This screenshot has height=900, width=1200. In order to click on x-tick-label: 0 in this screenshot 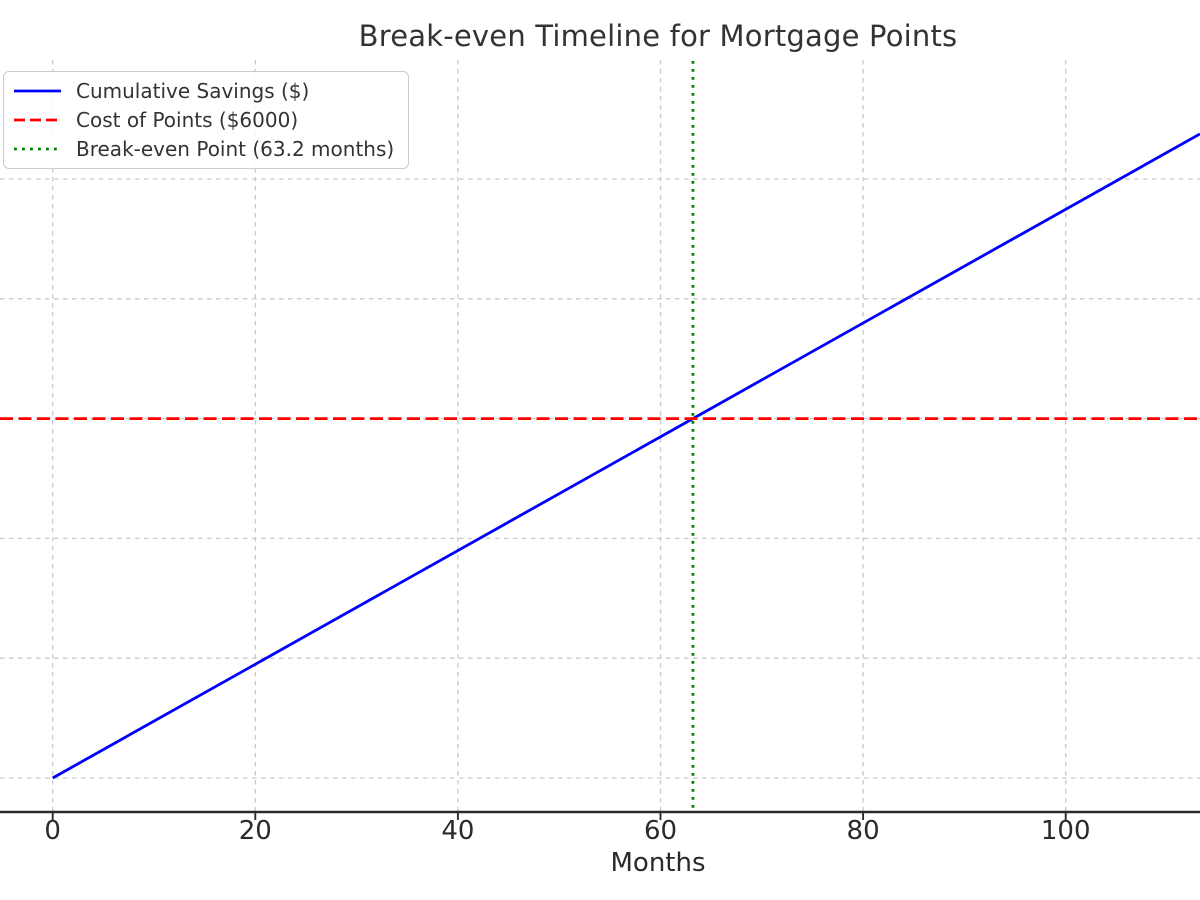, I will do `click(52, 831)`.